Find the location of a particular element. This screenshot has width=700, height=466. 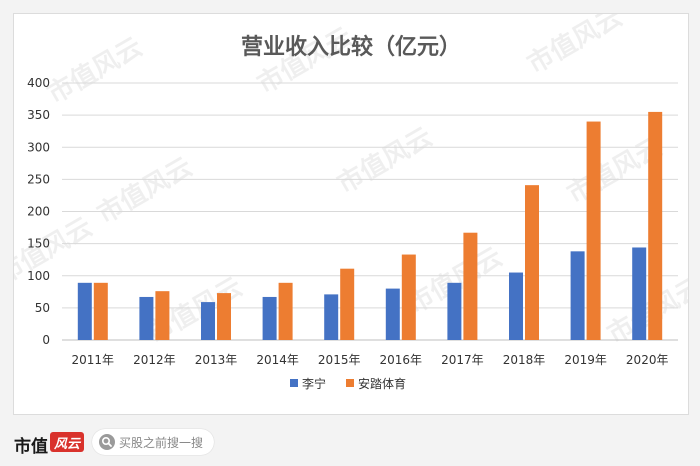

x-tick-label: 2020年 is located at coordinates (647, 360).